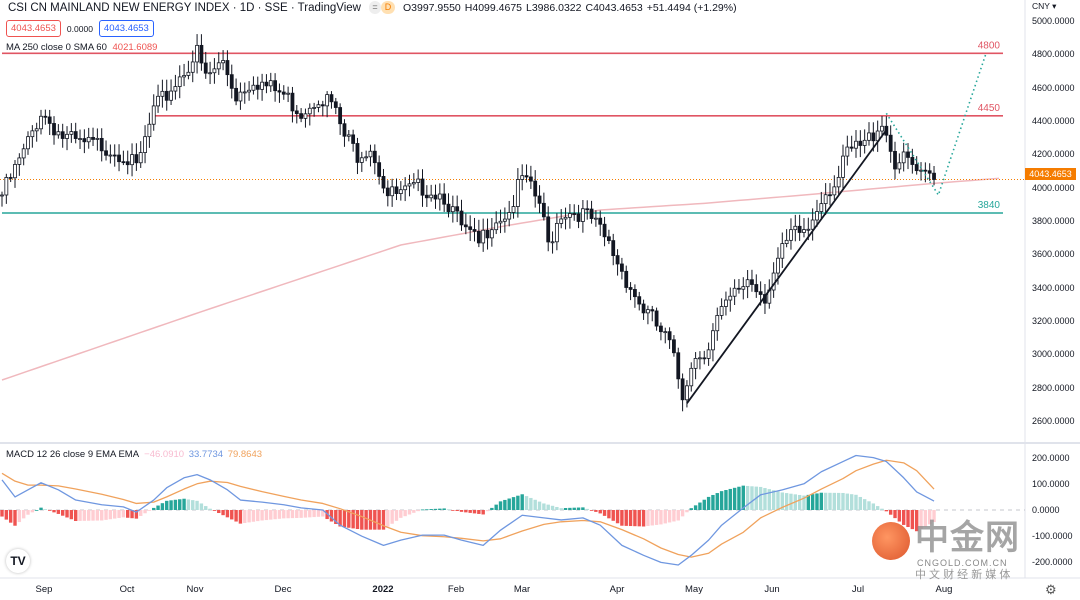  I want to click on tradingview-logo-icon: TV, so click(18, 561).